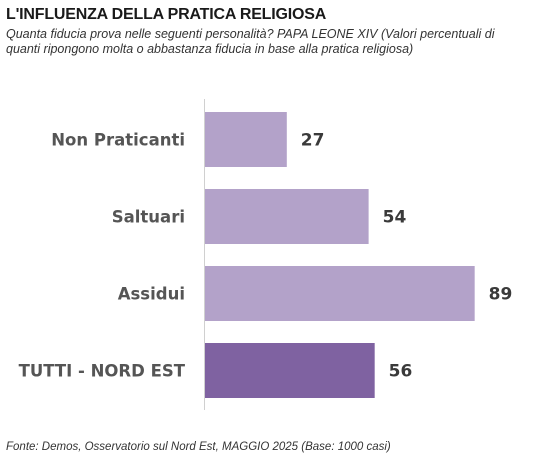 This screenshot has height=463, width=556. I want to click on bar-assidui, so click(340, 293).